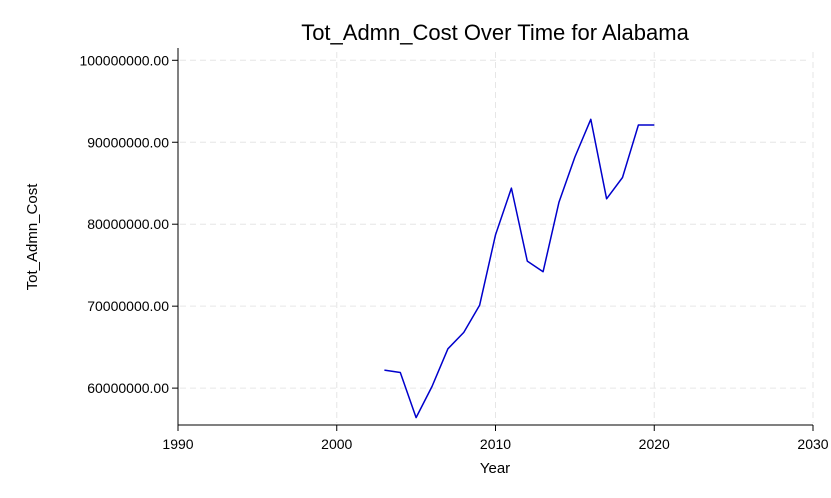 This screenshot has width=831, height=498. Describe the element at coordinates (128, 388) in the screenshot. I see `y-tick-label: 60000000.00` at that location.